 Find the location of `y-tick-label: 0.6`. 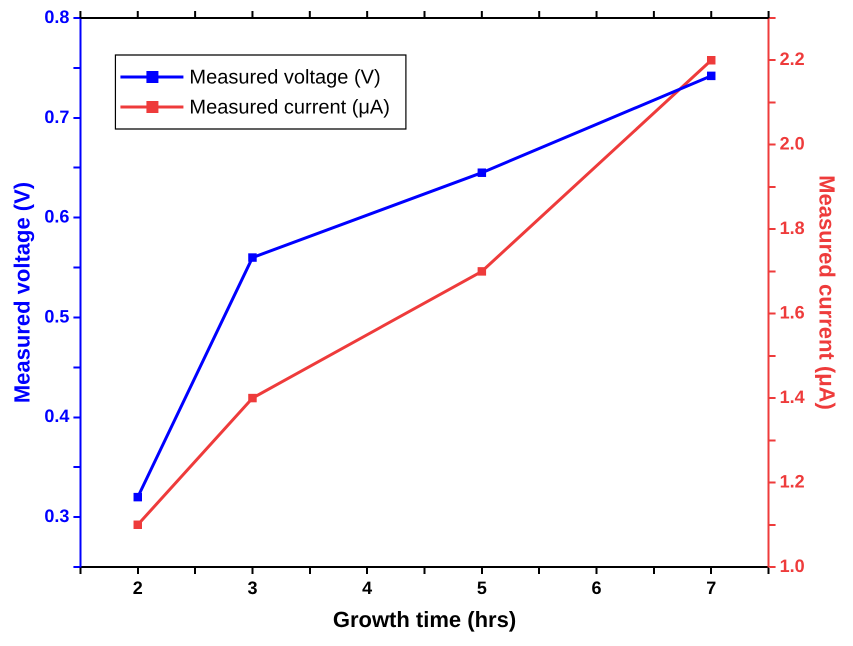

y-tick-label: 0.6 is located at coordinates (57, 216).